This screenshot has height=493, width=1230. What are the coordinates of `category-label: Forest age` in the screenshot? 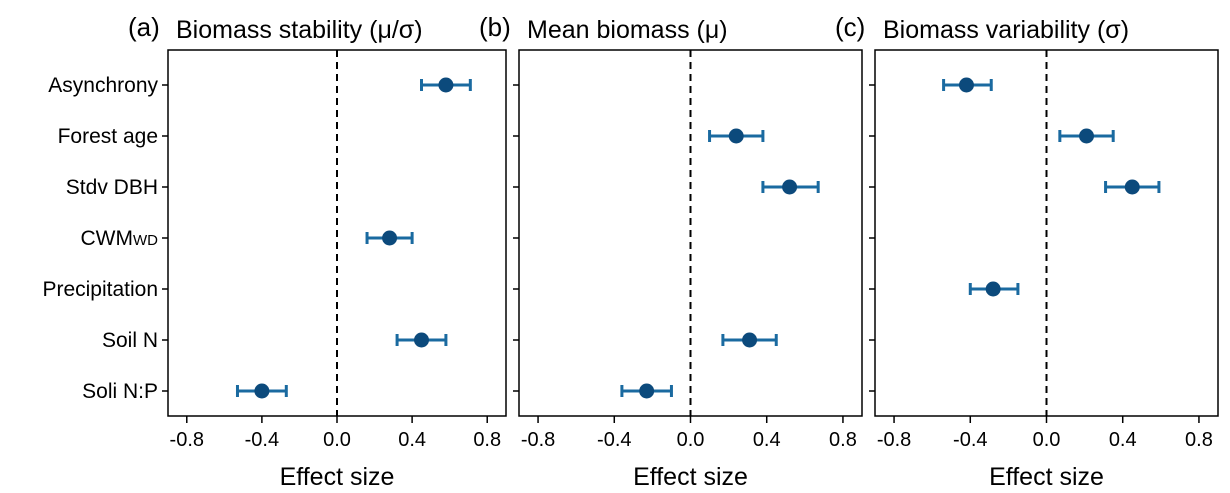 It's located at (108, 136).